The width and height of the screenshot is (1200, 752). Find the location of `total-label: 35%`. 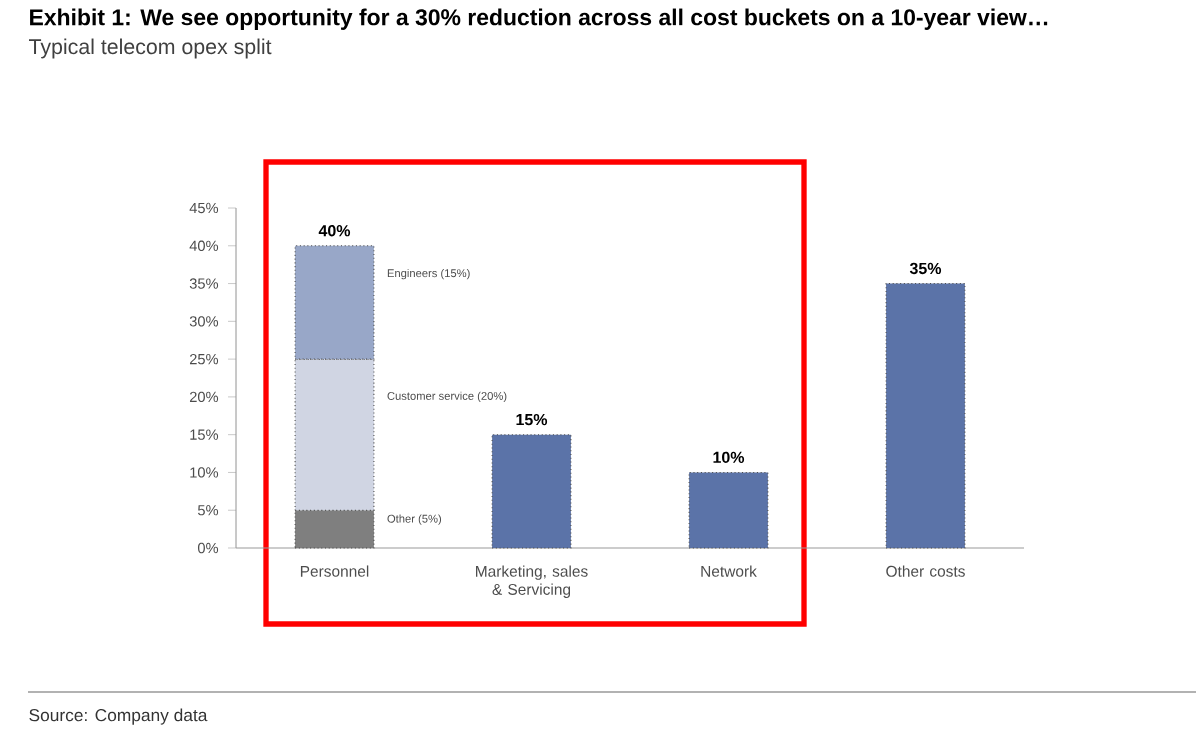

total-label: 35% is located at coordinates (925, 268).